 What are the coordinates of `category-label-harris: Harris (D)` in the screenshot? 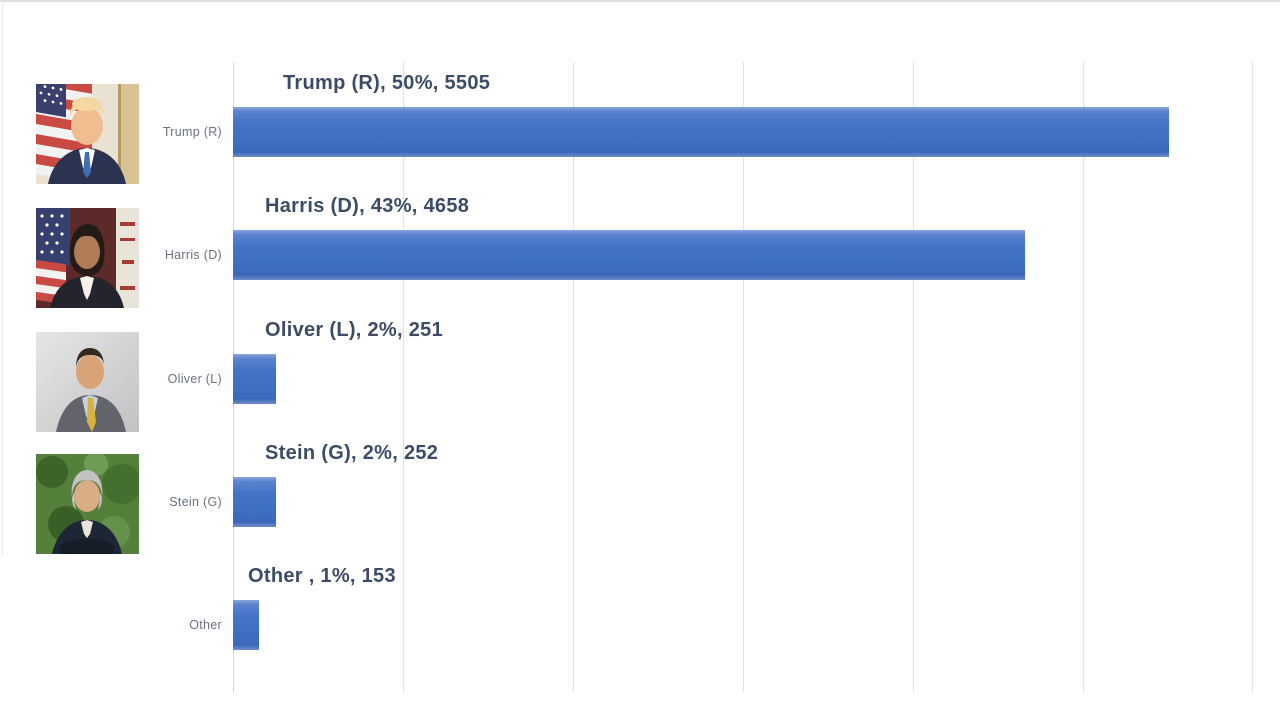 It's located at (193, 255).